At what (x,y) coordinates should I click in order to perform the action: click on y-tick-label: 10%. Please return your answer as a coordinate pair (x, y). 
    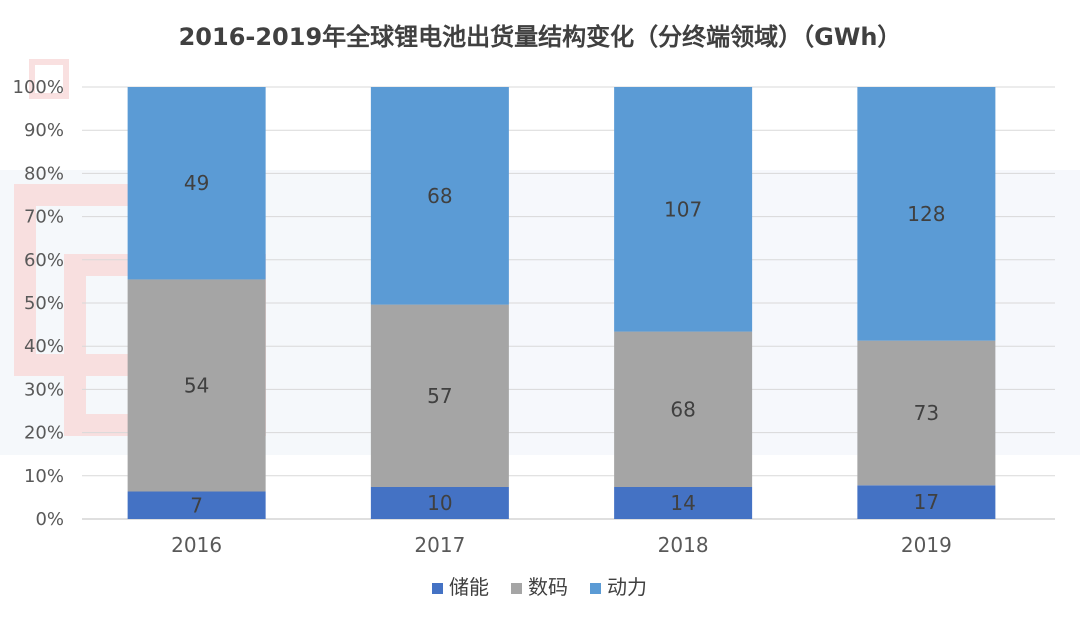
    Looking at the image, I should click on (44, 476).